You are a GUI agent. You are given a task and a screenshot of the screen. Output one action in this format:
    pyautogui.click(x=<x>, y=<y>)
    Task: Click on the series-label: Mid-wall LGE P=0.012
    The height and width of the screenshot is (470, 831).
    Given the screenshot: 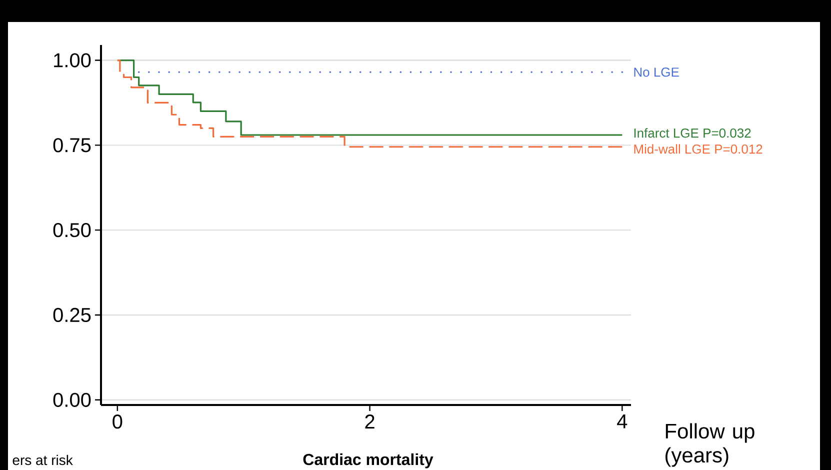 What is the action you would take?
    pyautogui.click(x=698, y=149)
    